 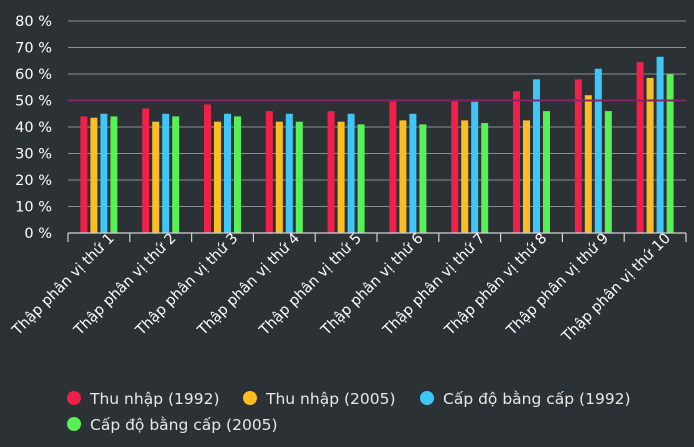 What do you see at coordinates (184, 425) in the screenshot?
I see `legend-label: Cấp độ bằng cấp (2005)` at bounding box center [184, 425].